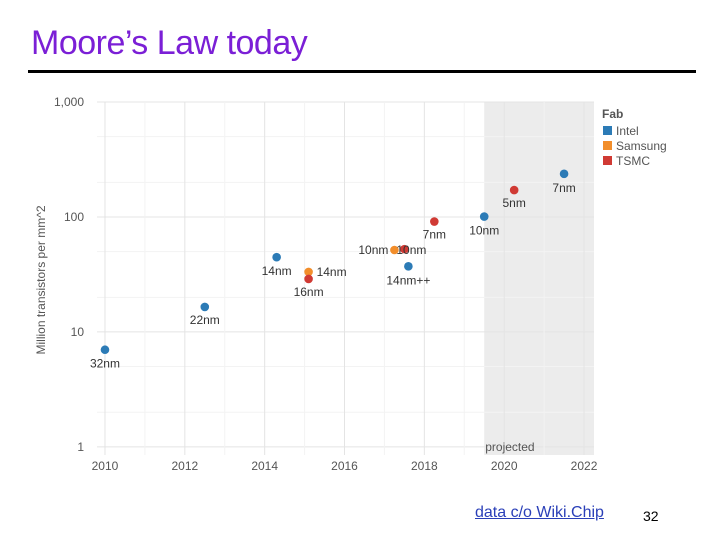 This screenshot has height=540, width=720. Describe the element at coordinates (539, 512) in the screenshot. I see `source-link: data c/o Wiki.Chip` at that location.